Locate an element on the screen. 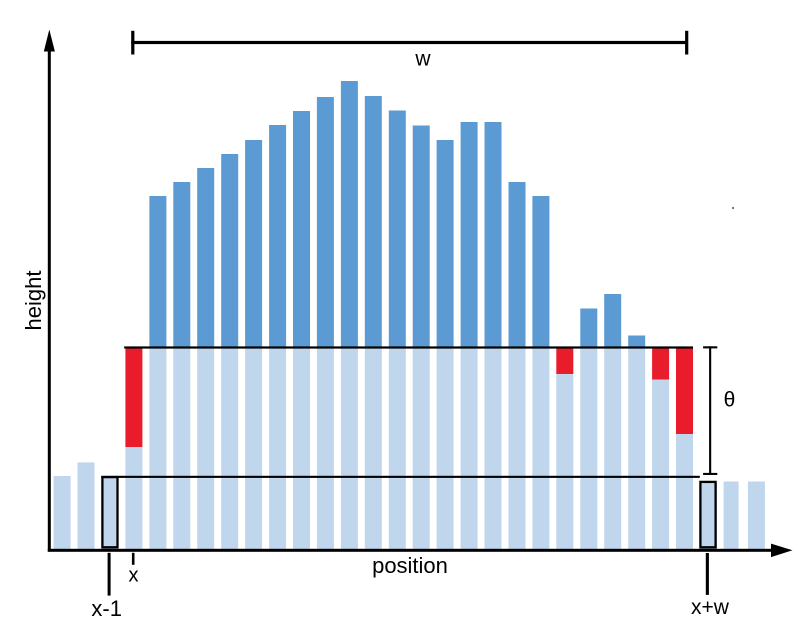  svg-text: x-1 is located at coordinates (106, 608).